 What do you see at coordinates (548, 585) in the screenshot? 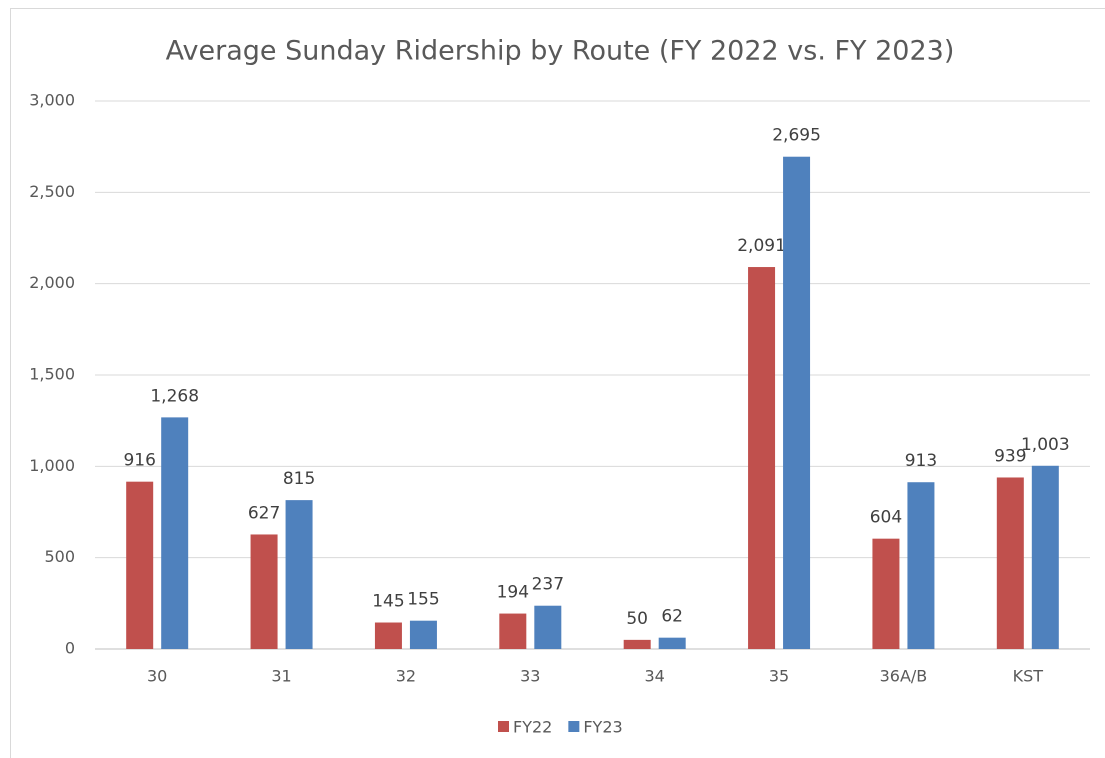
I see `data-label: 237` at bounding box center [548, 585].